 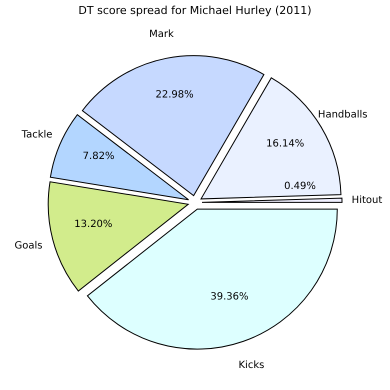 I want to click on data-label: 13.20%, so click(x=93, y=224).